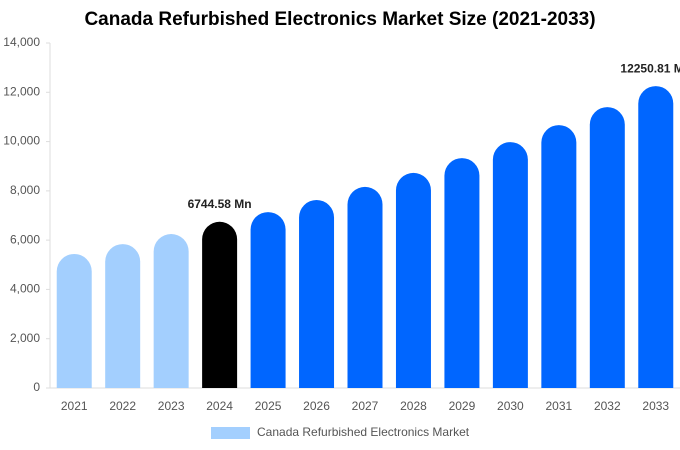 The image size is (680, 450). Describe the element at coordinates (413, 406) in the screenshot. I see `x-tick-label: 2028` at that location.